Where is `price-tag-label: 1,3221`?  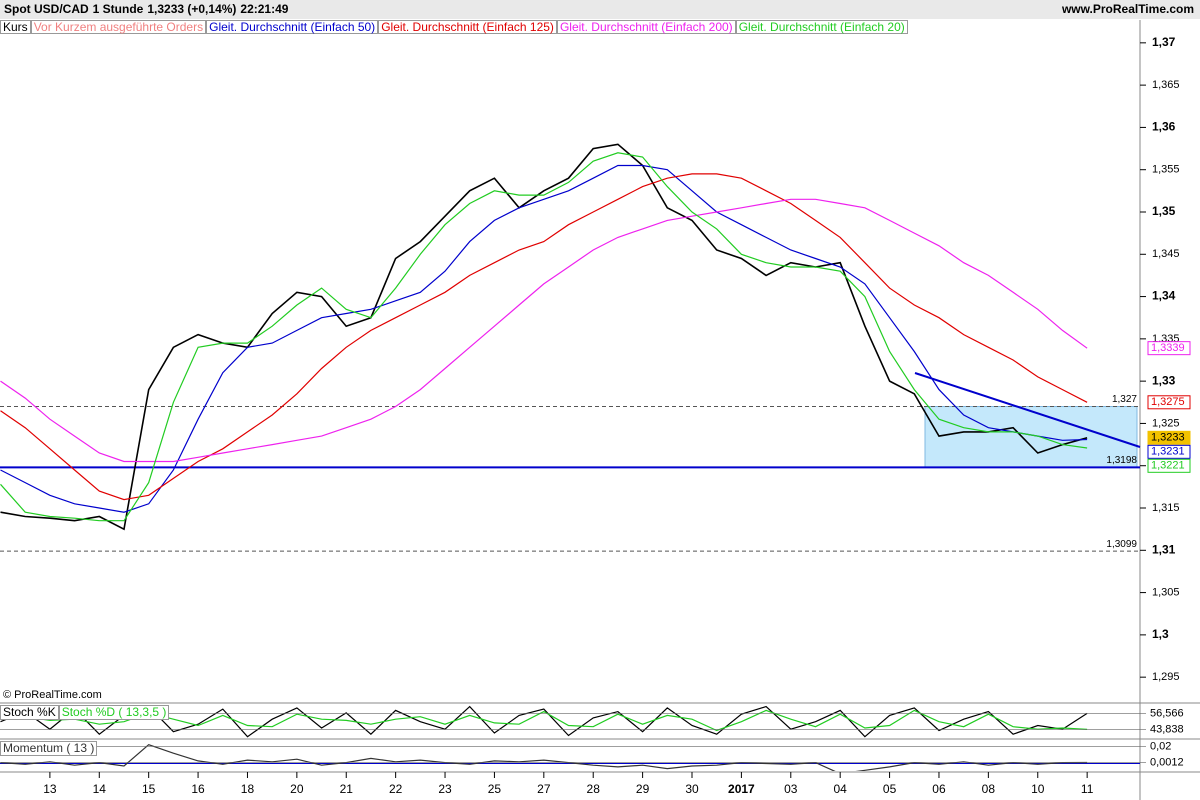
price-tag-label: 1,3221 is located at coordinates (1168, 466).